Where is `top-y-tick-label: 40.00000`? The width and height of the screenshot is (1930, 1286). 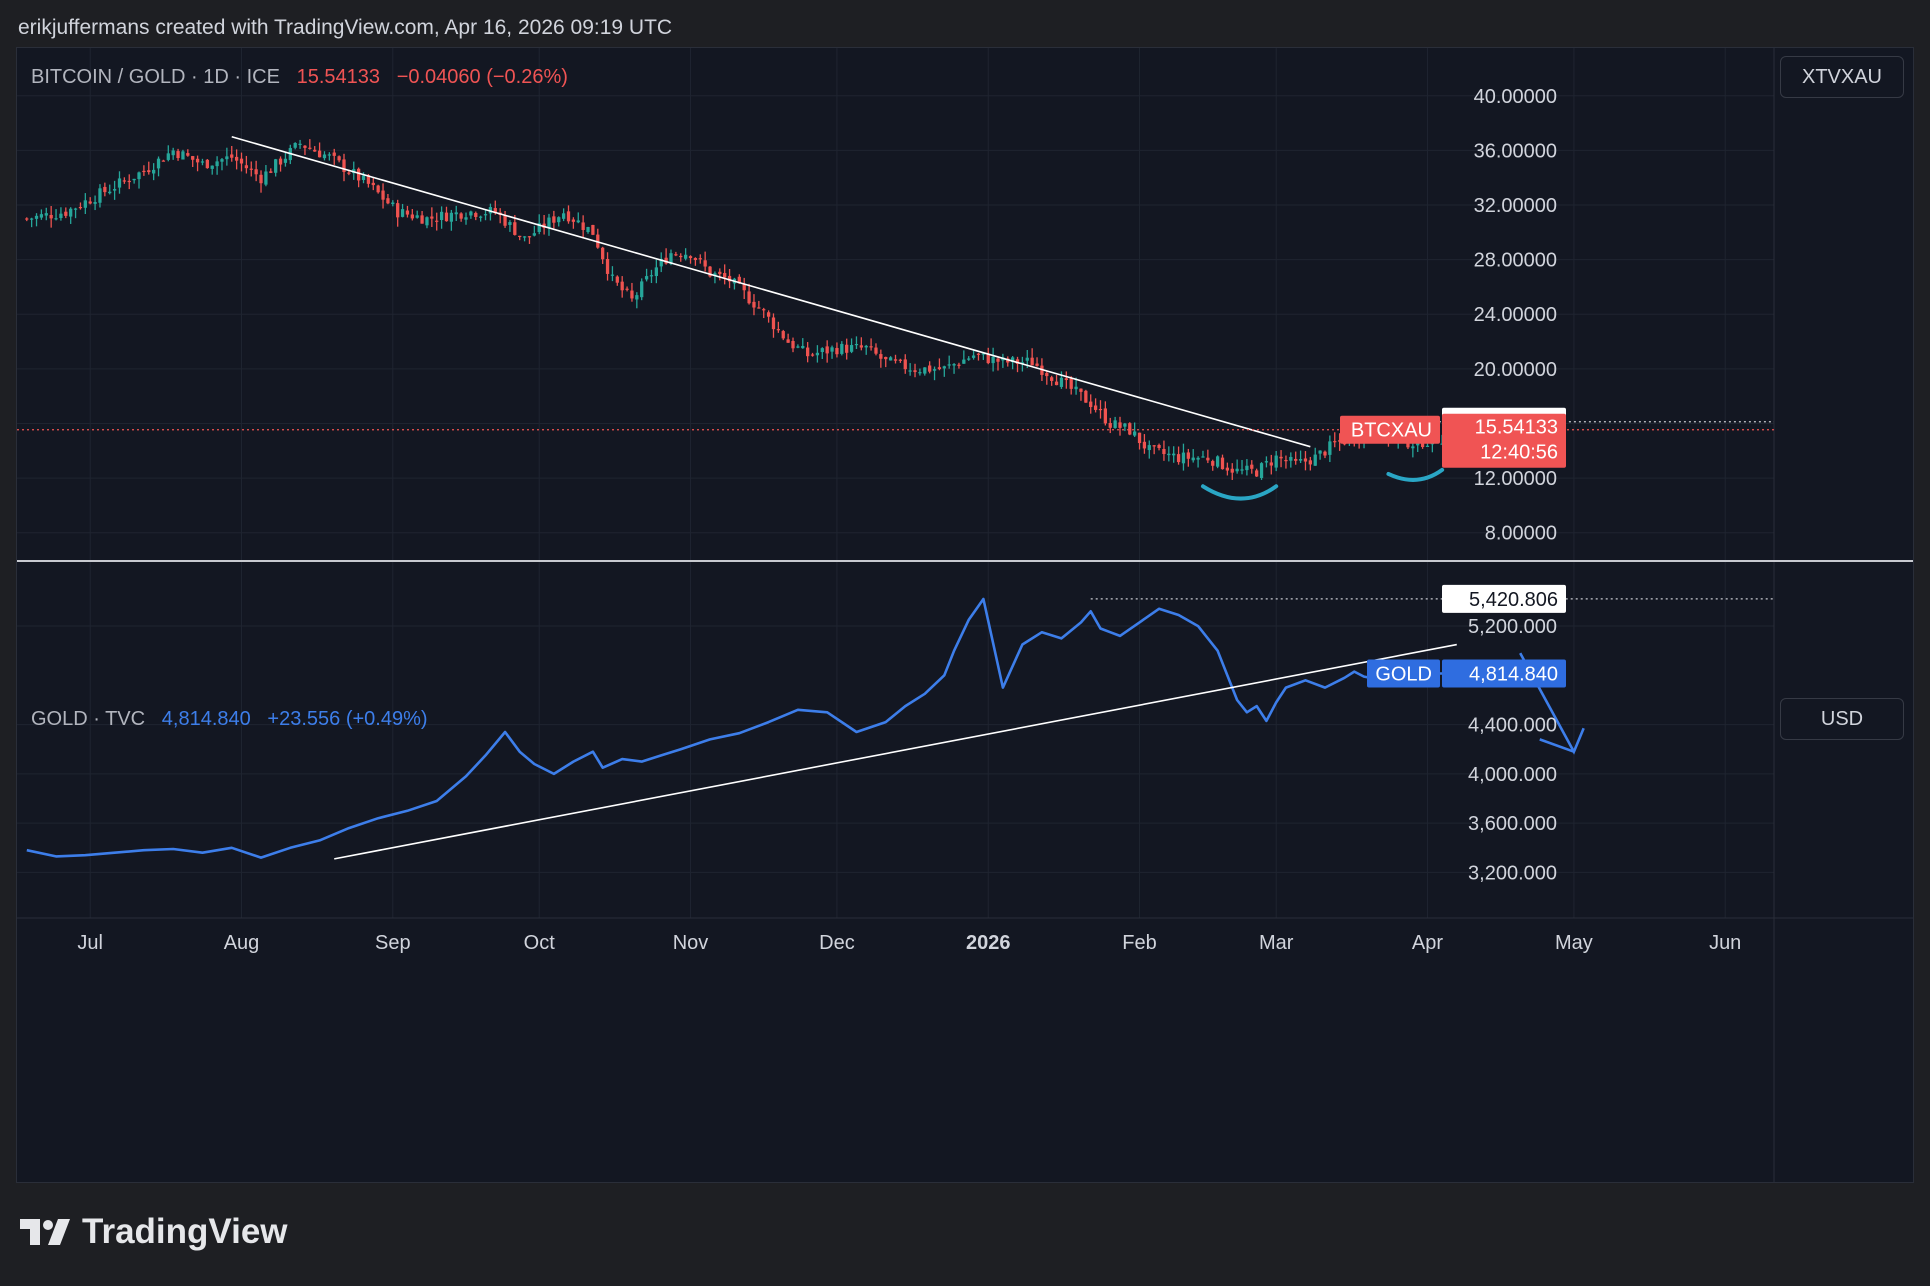 top-y-tick-label: 40.00000 is located at coordinates (1515, 97).